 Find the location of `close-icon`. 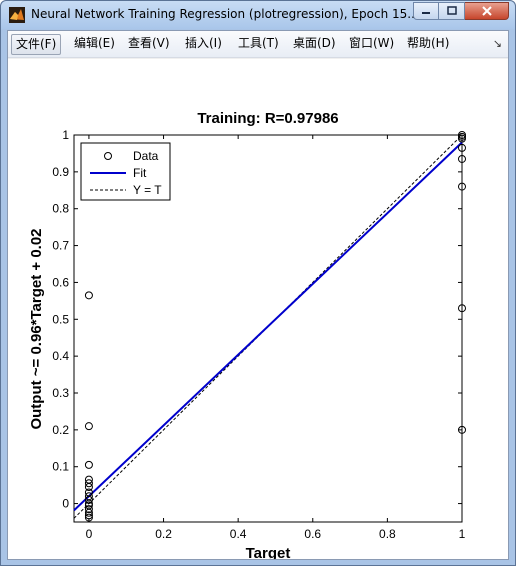

close-icon is located at coordinates (486, 11).